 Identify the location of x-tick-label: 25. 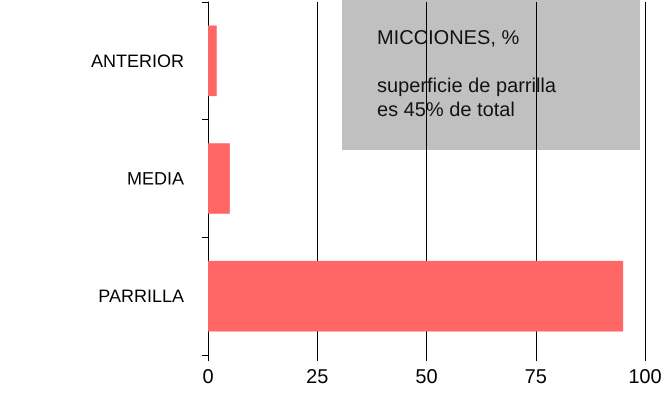
(317, 377).